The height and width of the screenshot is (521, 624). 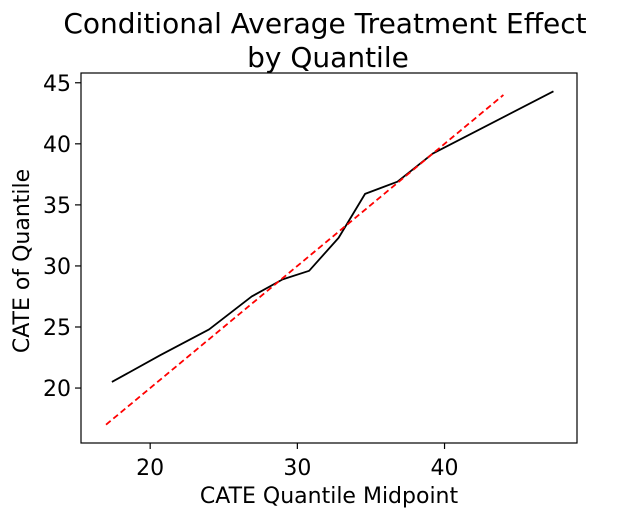 I want to click on y-tick-label: 45, so click(x=57, y=84).